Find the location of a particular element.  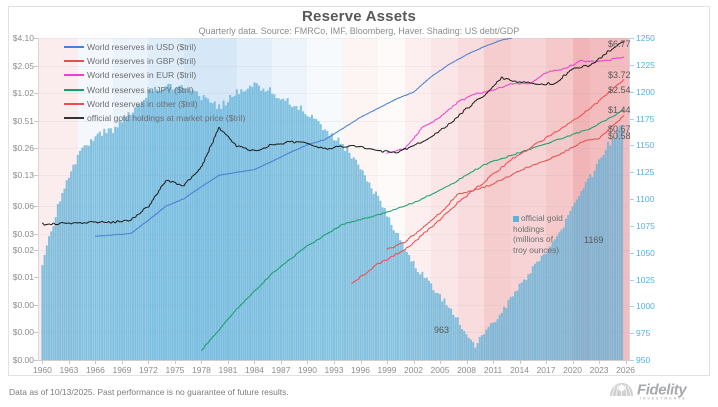

legend-item: World reserves in other ($tril) is located at coordinates (169, 104).